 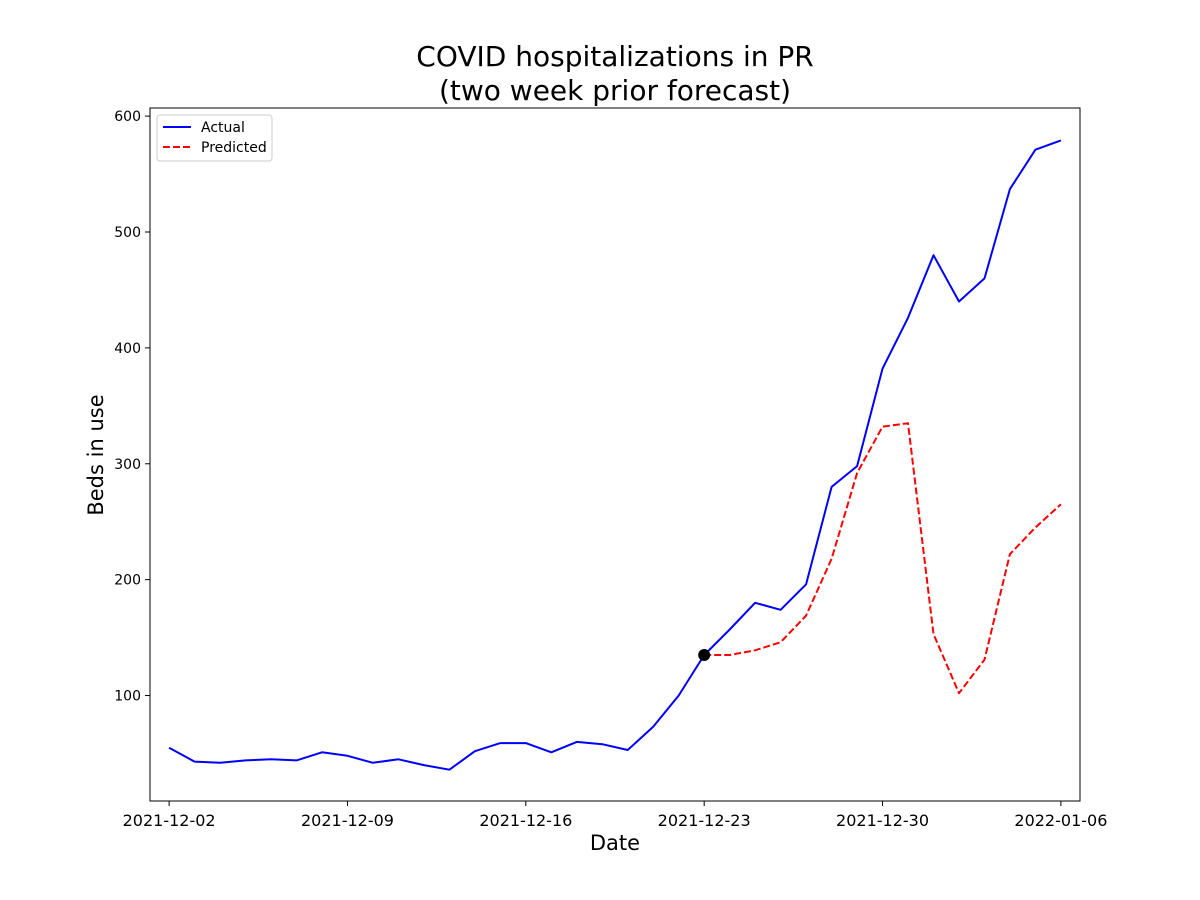 I want to click on legend-label-actual: Actual, so click(x=223, y=128).